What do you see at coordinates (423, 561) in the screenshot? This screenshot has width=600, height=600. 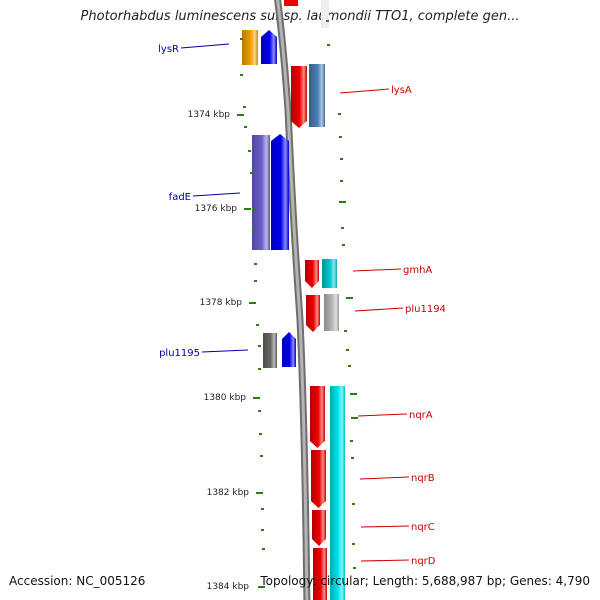 I see `gene-label-nqrD: nqrD` at bounding box center [423, 561].